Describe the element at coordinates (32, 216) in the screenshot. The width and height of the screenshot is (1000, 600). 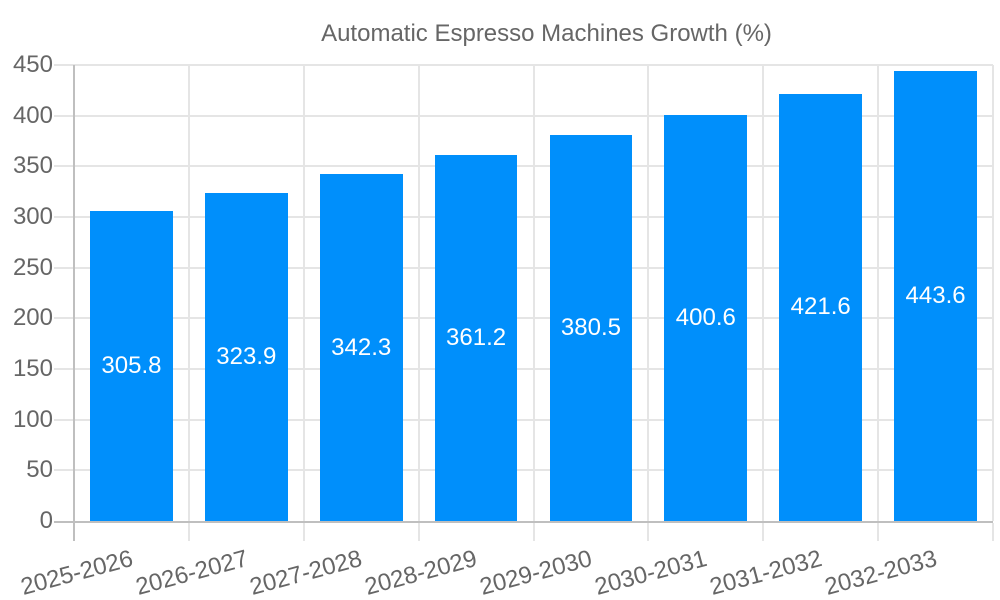
I see `y-axis-label: 300` at that location.